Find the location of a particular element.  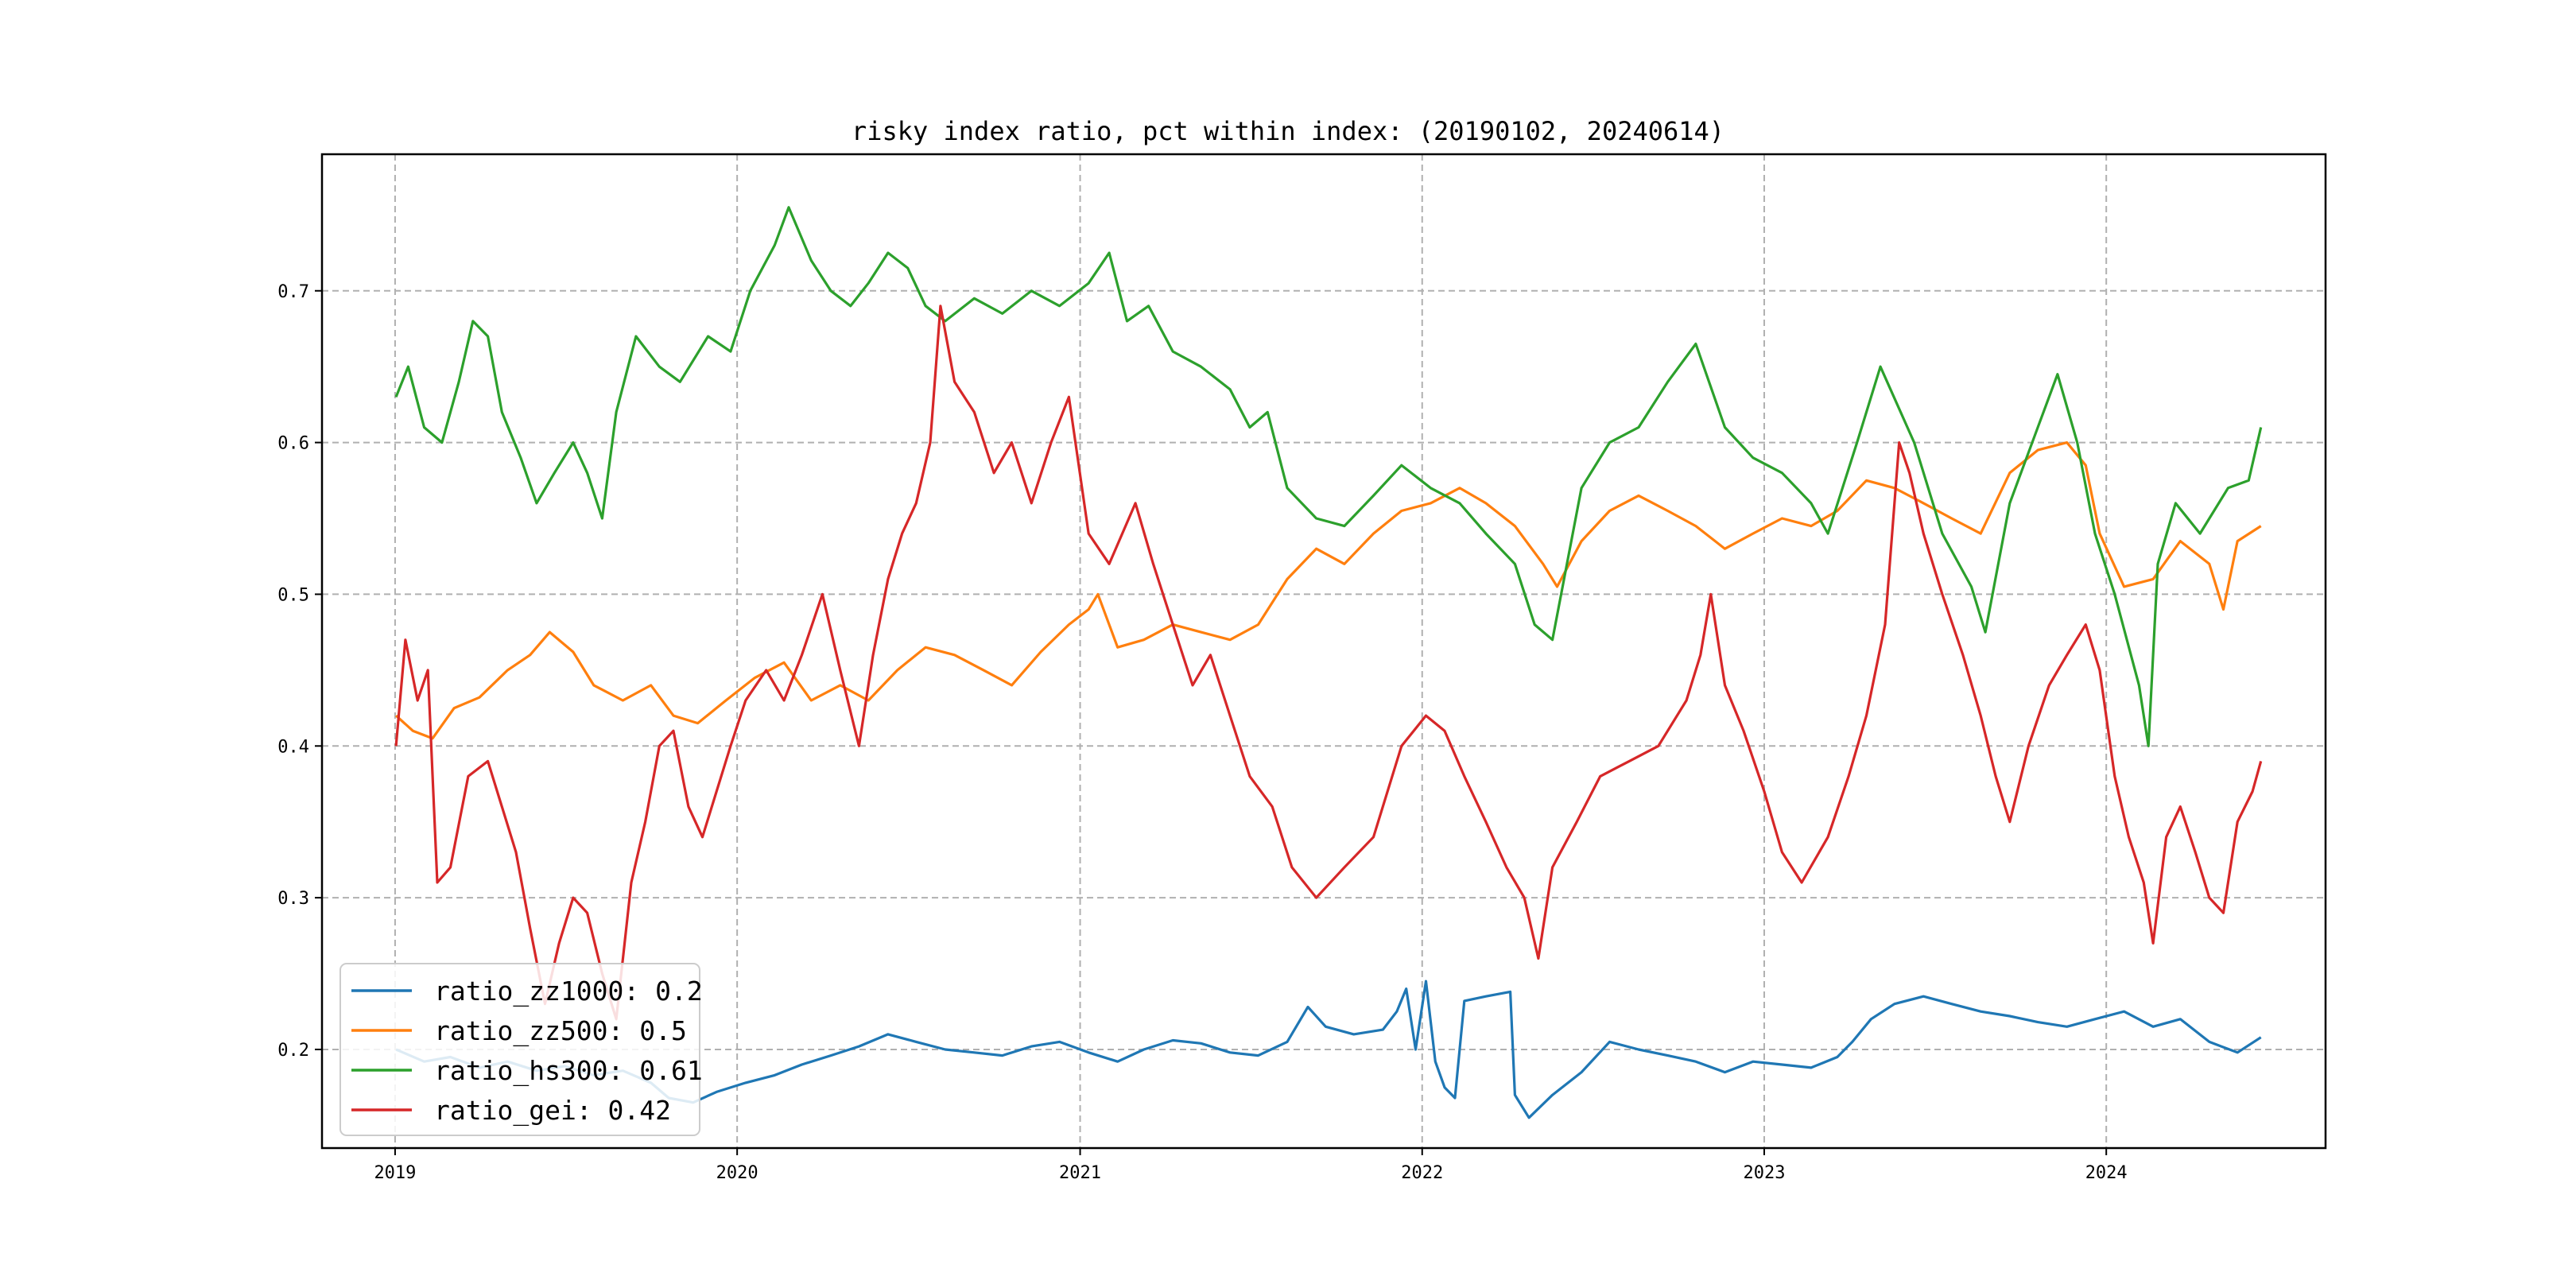

legend-label: ratio_hs300: 0.61 is located at coordinates (568, 1071).